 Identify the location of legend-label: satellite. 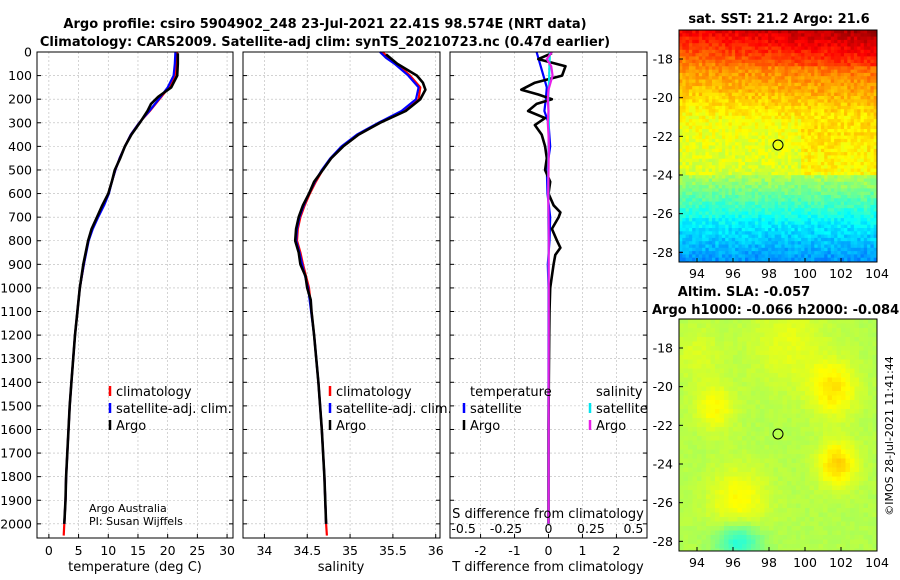
(622, 409).